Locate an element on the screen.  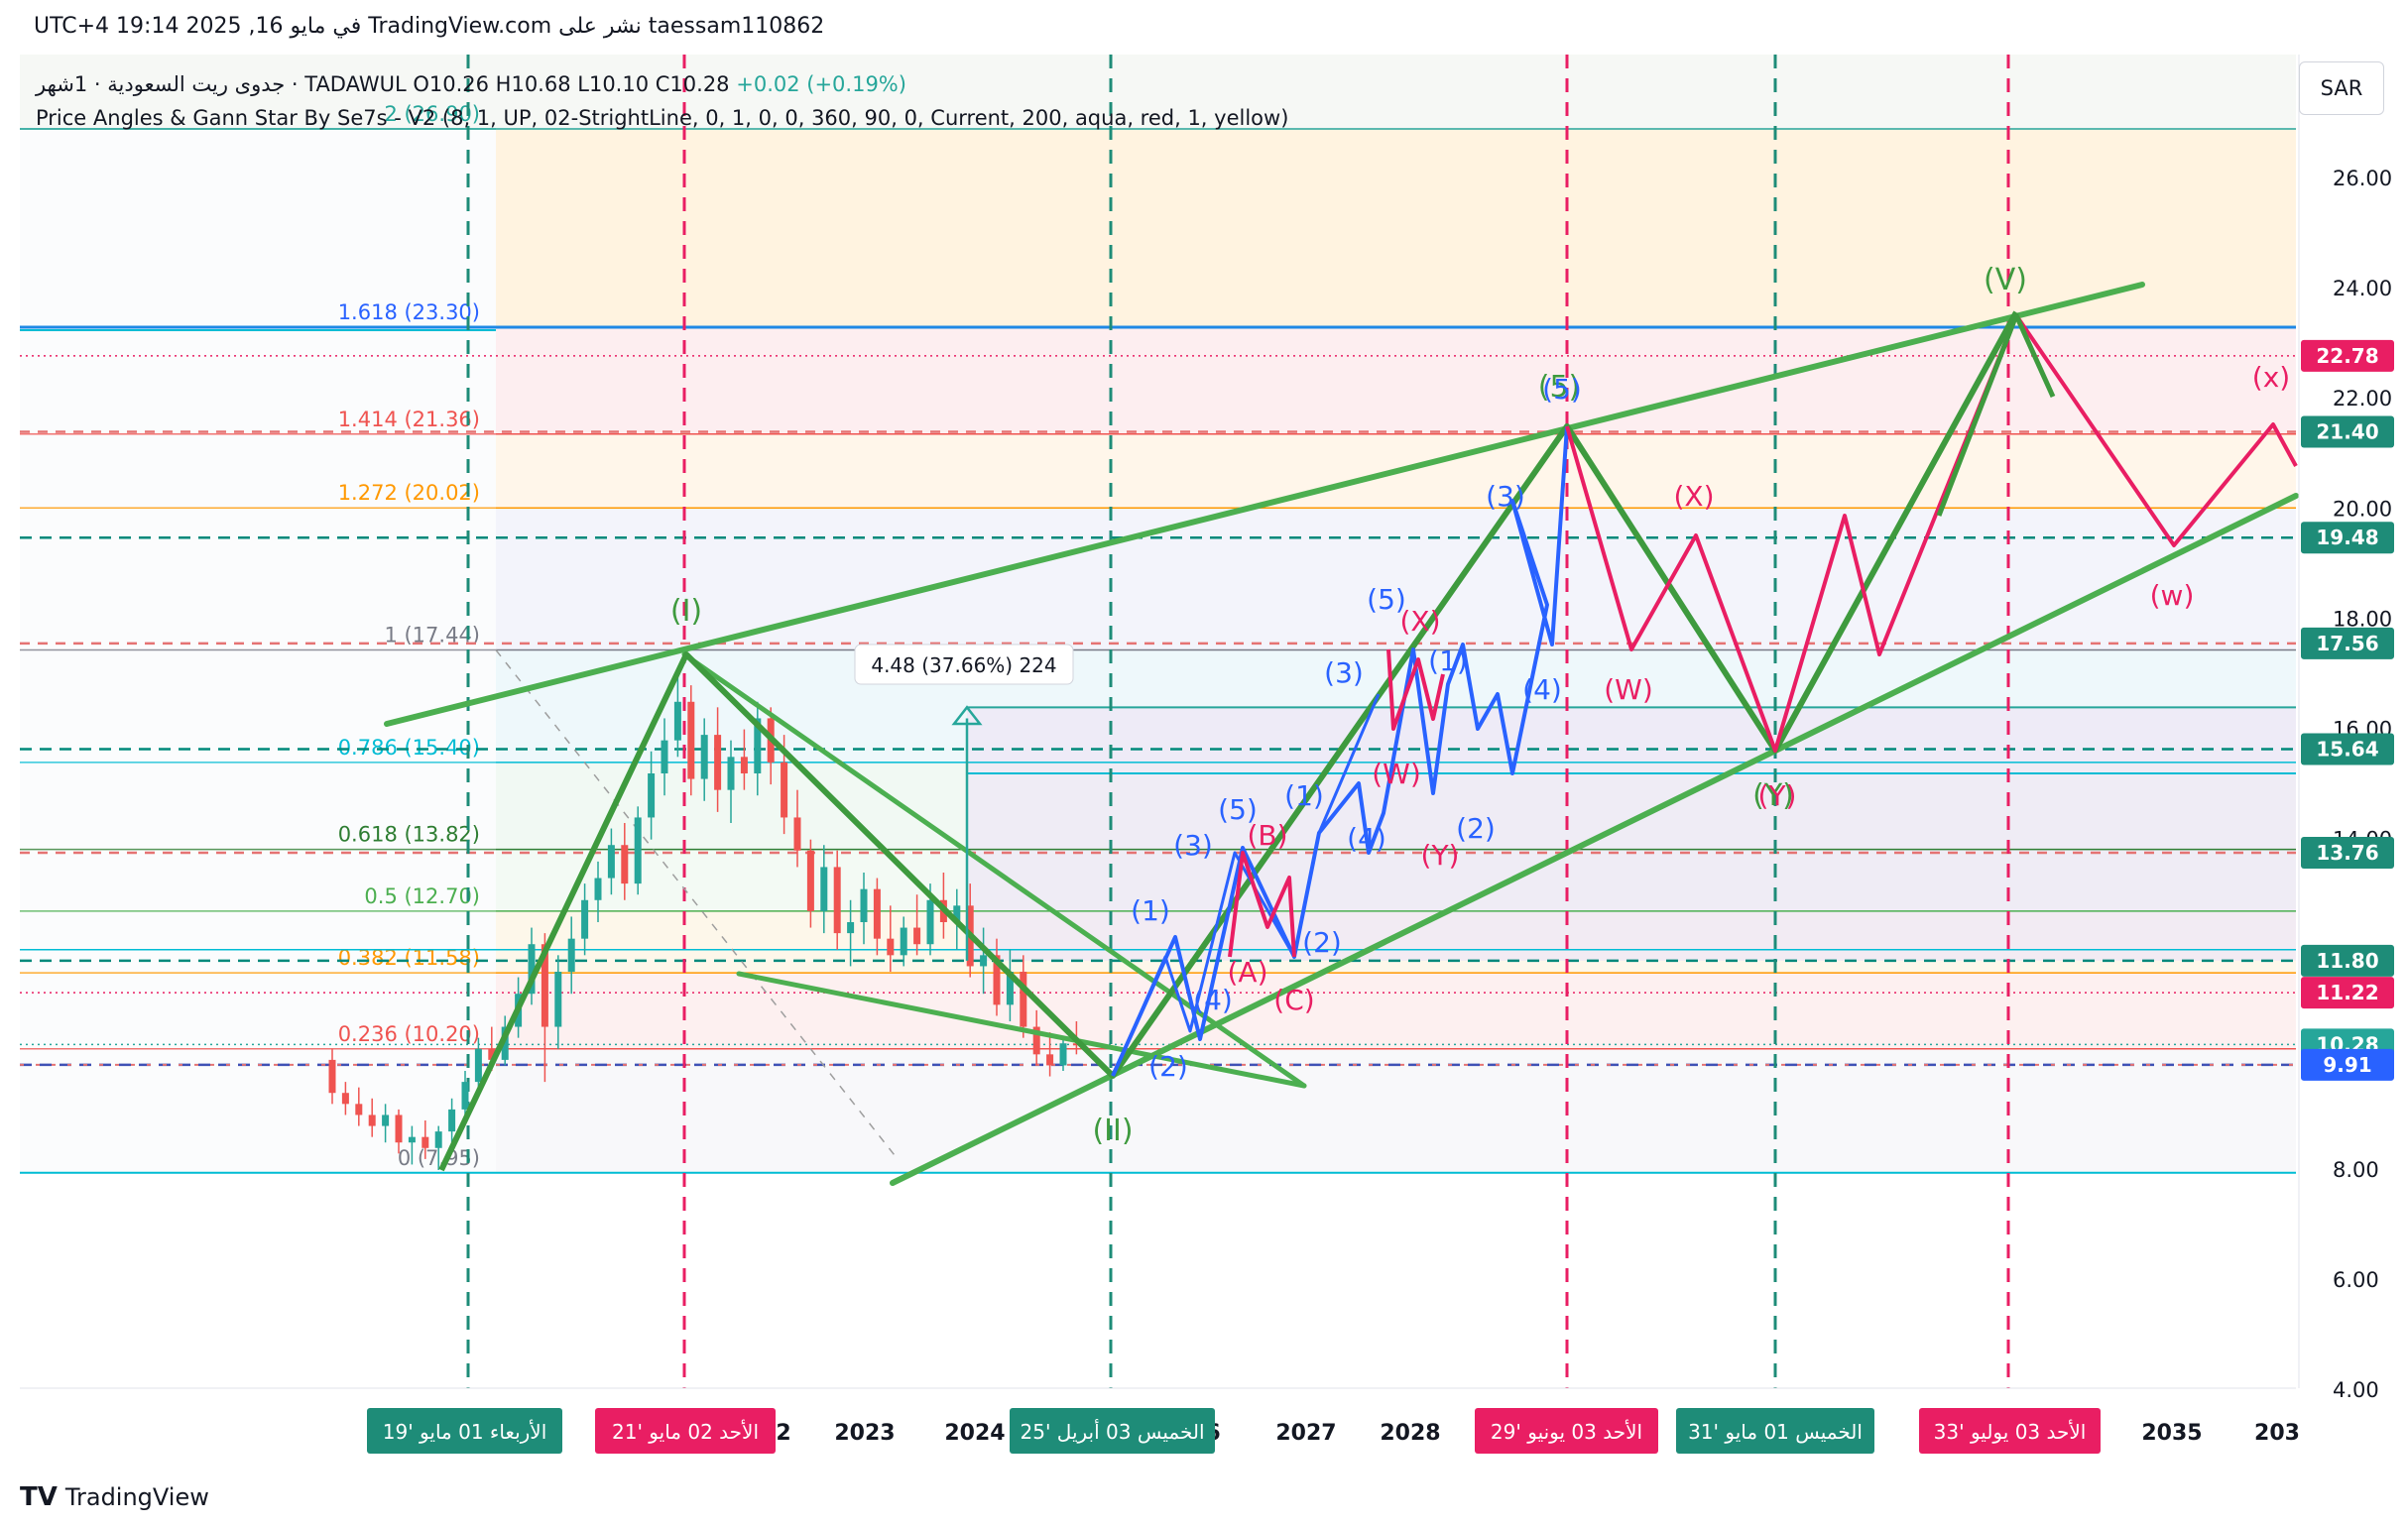
wave-label: (1) is located at coordinates (1151, 910).